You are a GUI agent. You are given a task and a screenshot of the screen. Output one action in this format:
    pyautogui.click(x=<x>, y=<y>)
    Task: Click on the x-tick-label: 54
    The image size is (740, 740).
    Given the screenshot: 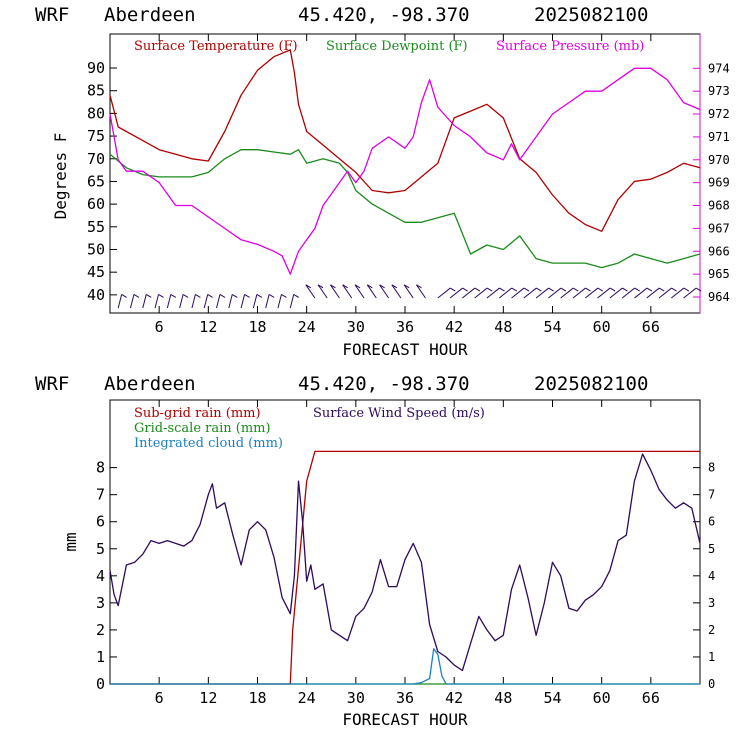 What is the action you would take?
    pyautogui.click(x=552, y=327)
    